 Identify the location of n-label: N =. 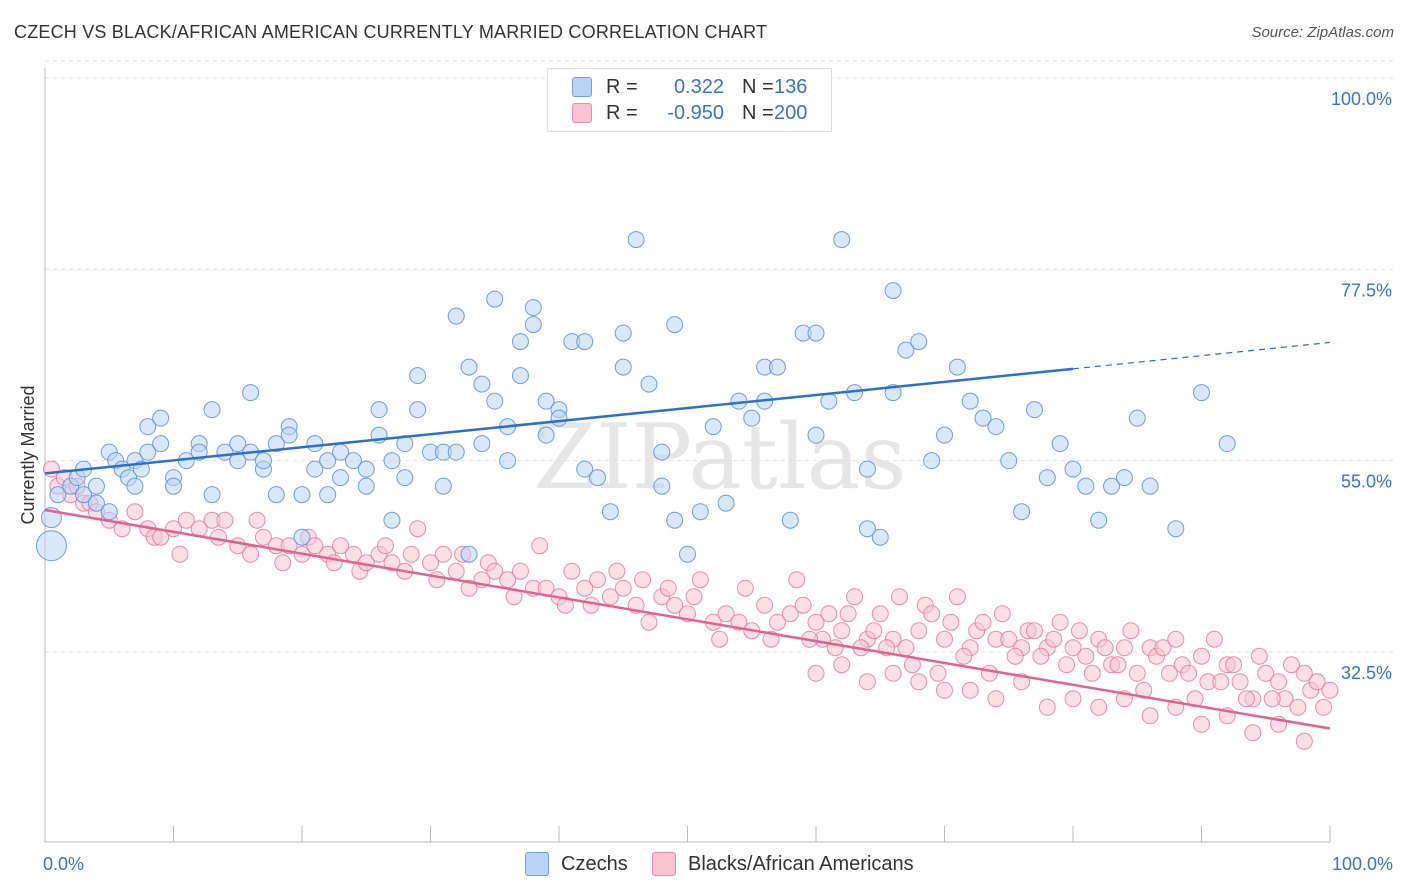
(758, 86).